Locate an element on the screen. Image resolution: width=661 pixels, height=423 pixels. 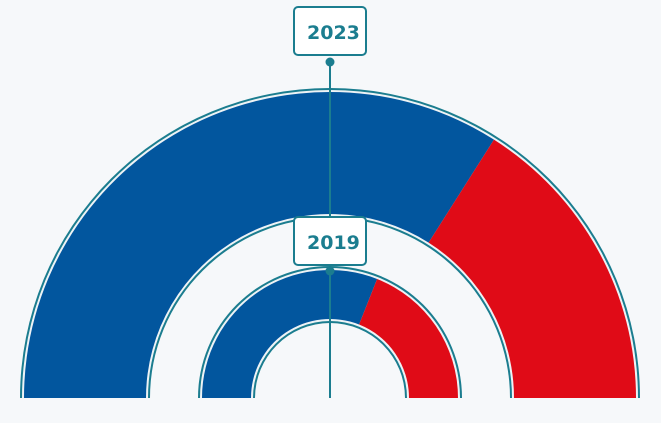
year-label-inner: 2019 is located at coordinates (330, 241).